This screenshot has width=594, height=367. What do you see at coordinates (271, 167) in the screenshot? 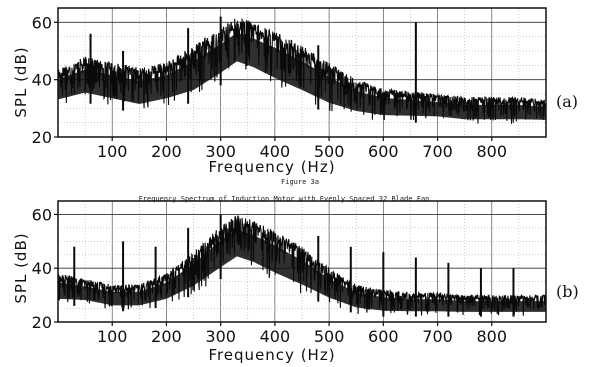
I see `x-axis-title-a: Frequency (Hz)` at bounding box center [271, 167].